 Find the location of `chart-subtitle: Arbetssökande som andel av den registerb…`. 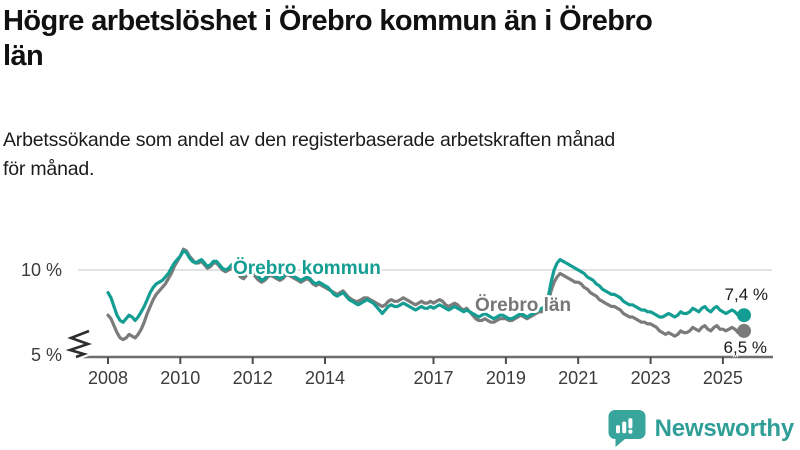

chart-subtitle: Arbetssökande som andel av den registerb… is located at coordinates (309, 154).